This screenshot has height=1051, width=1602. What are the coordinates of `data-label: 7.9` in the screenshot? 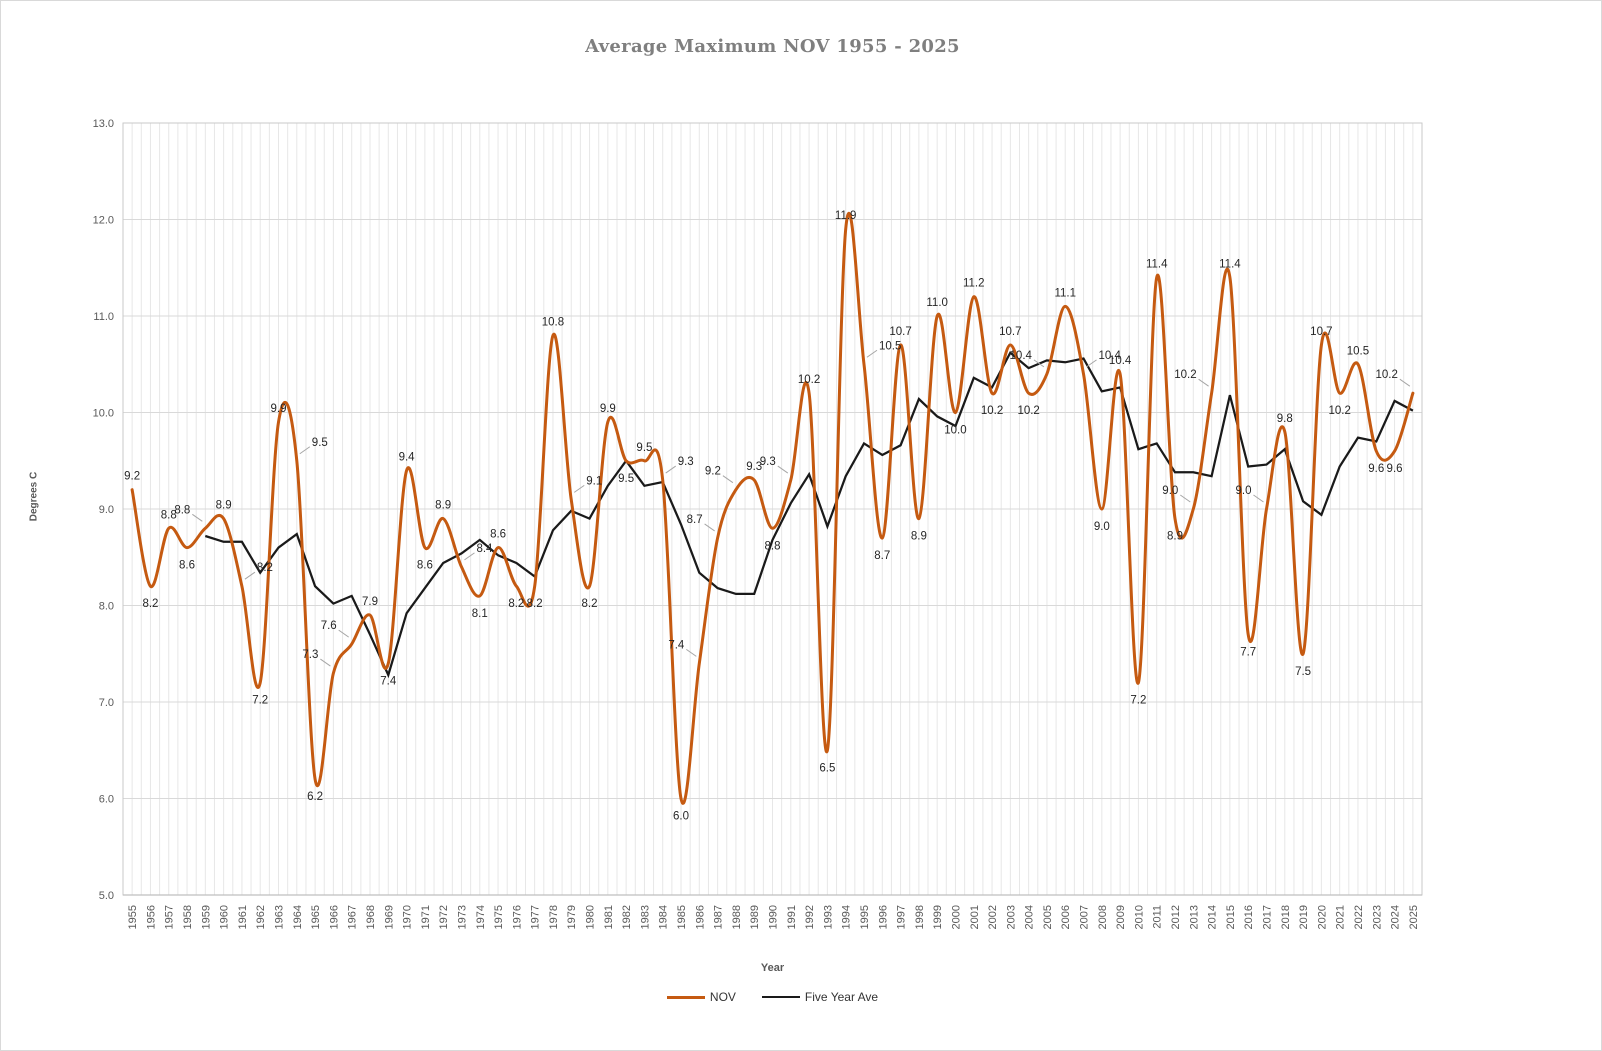 It's located at (370, 602).